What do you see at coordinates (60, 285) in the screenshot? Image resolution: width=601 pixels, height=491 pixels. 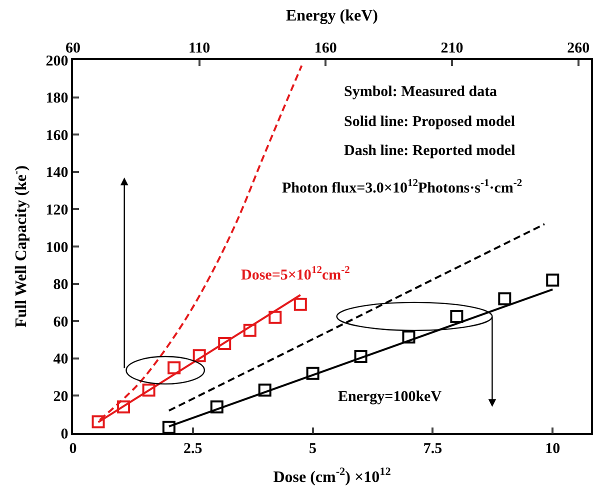 I see `y-tick-label: 80` at bounding box center [60, 285].